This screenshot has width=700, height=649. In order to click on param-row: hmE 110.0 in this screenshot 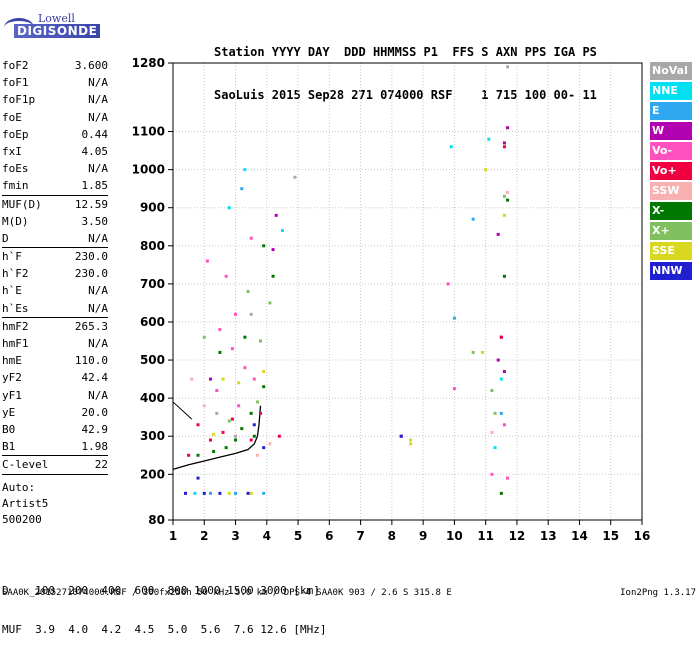, I will do `click(55, 360)`.